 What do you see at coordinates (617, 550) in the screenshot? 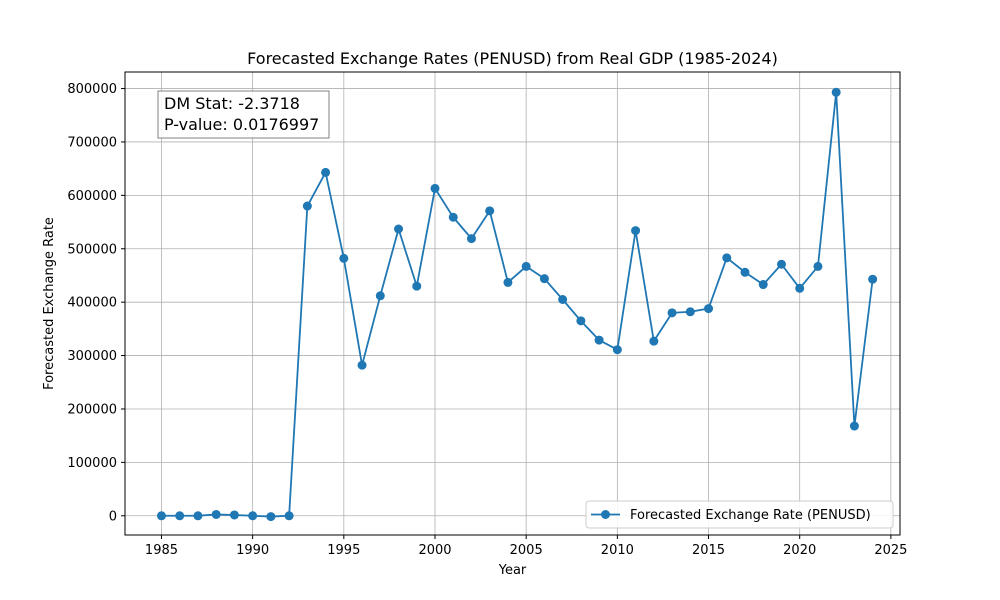
I see `x-tick-label: 2010` at bounding box center [617, 550].